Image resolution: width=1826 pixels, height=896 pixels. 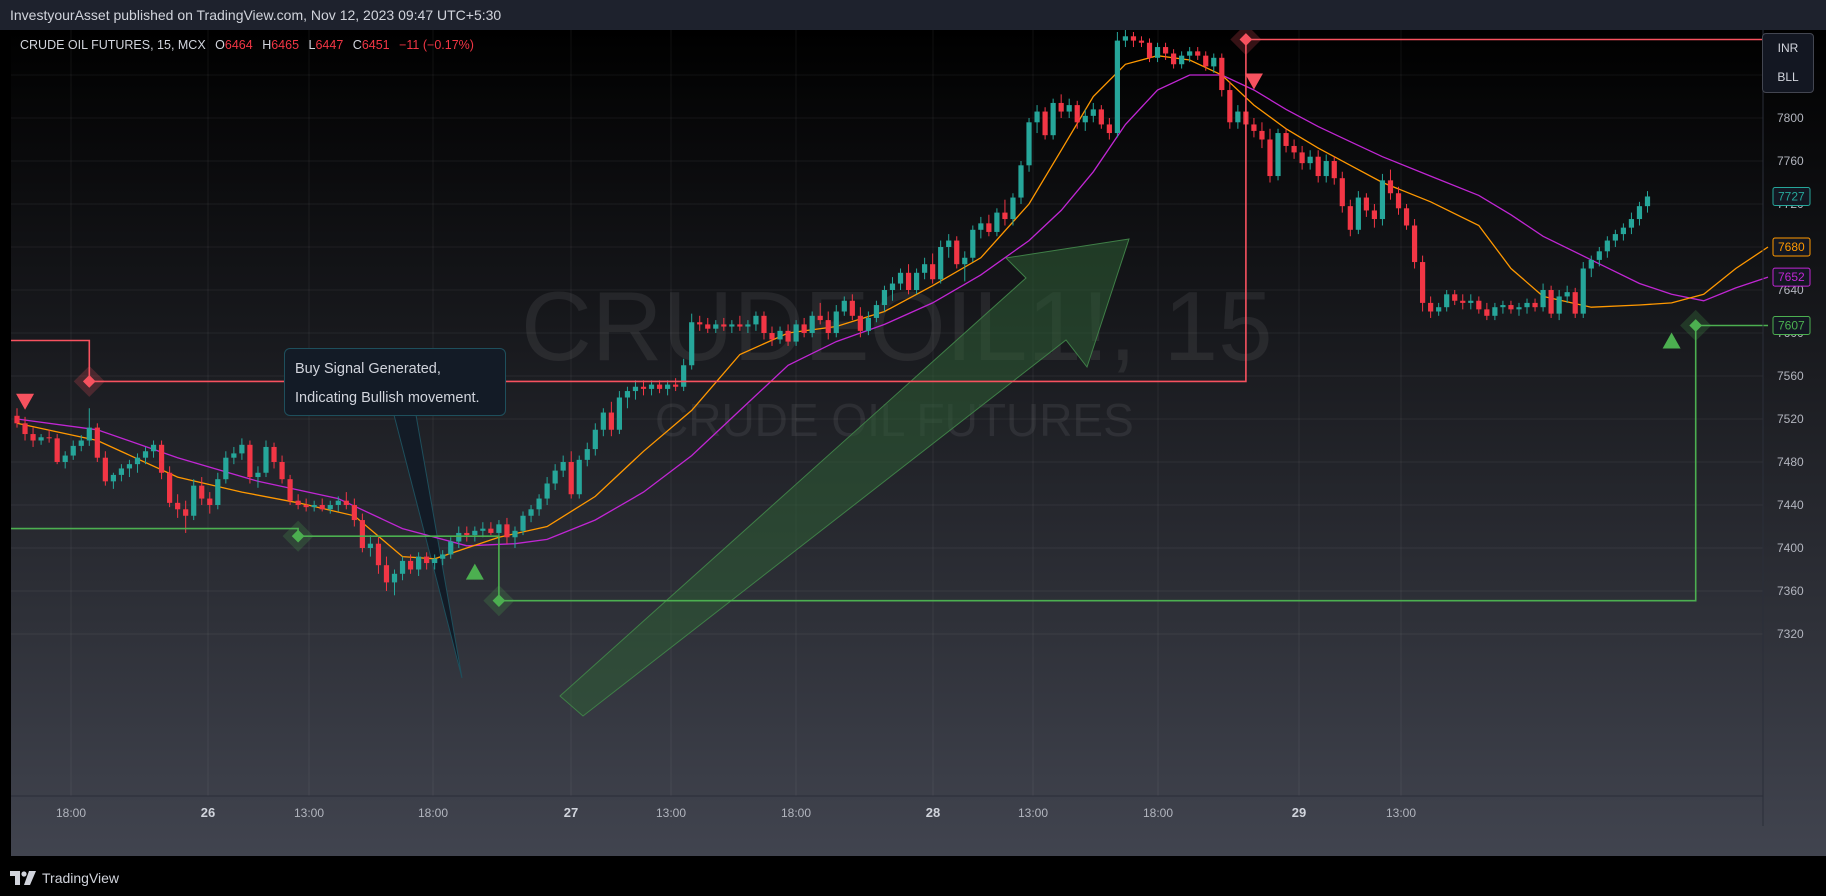 I want to click on time-tick-label: 28, so click(x=933, y=812).